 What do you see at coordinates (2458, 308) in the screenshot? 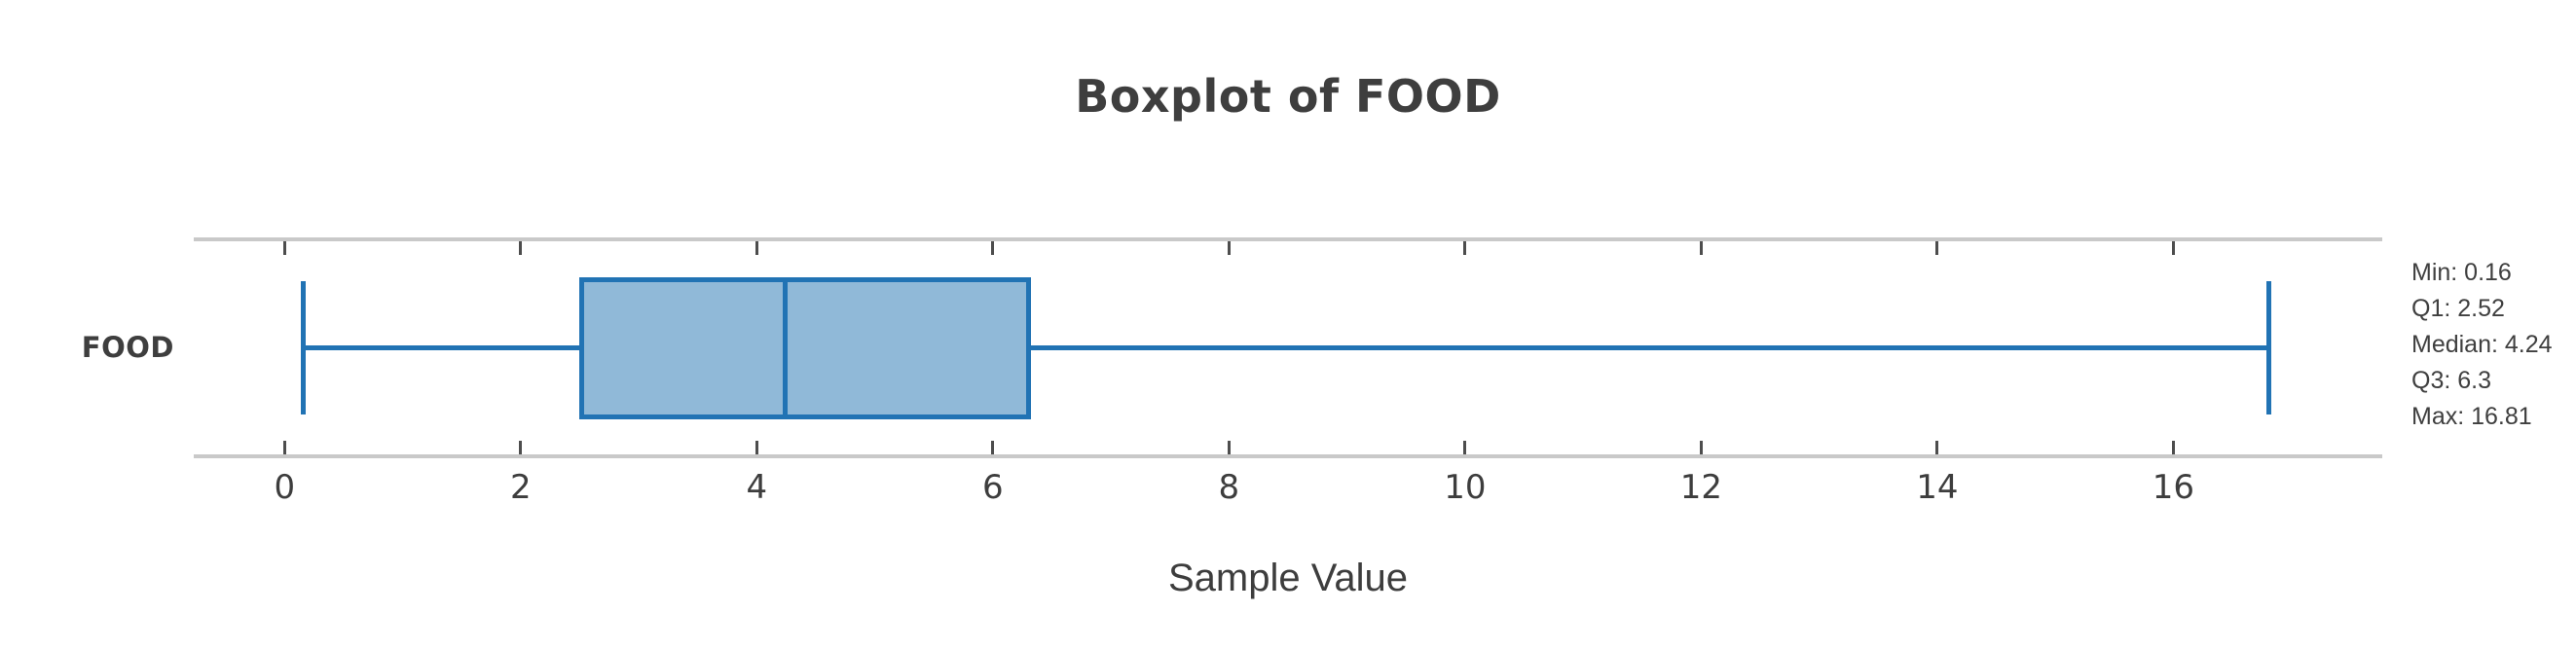
I see `stat-q1: Q1: 2.52` at bounding box center [2458, 308].